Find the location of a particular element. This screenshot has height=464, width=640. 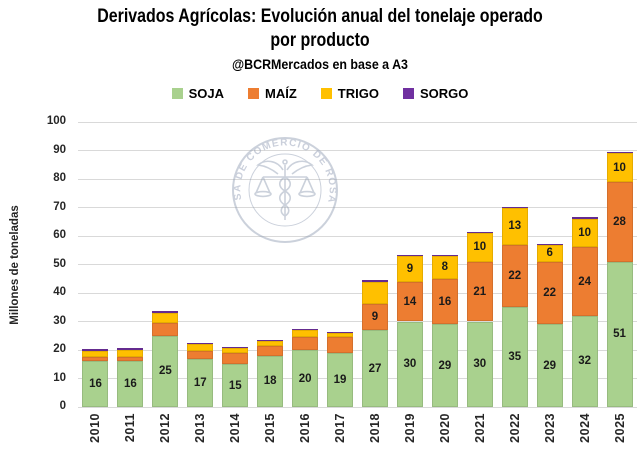

y-tick-label: 0 is located at coordinates (62, 406).